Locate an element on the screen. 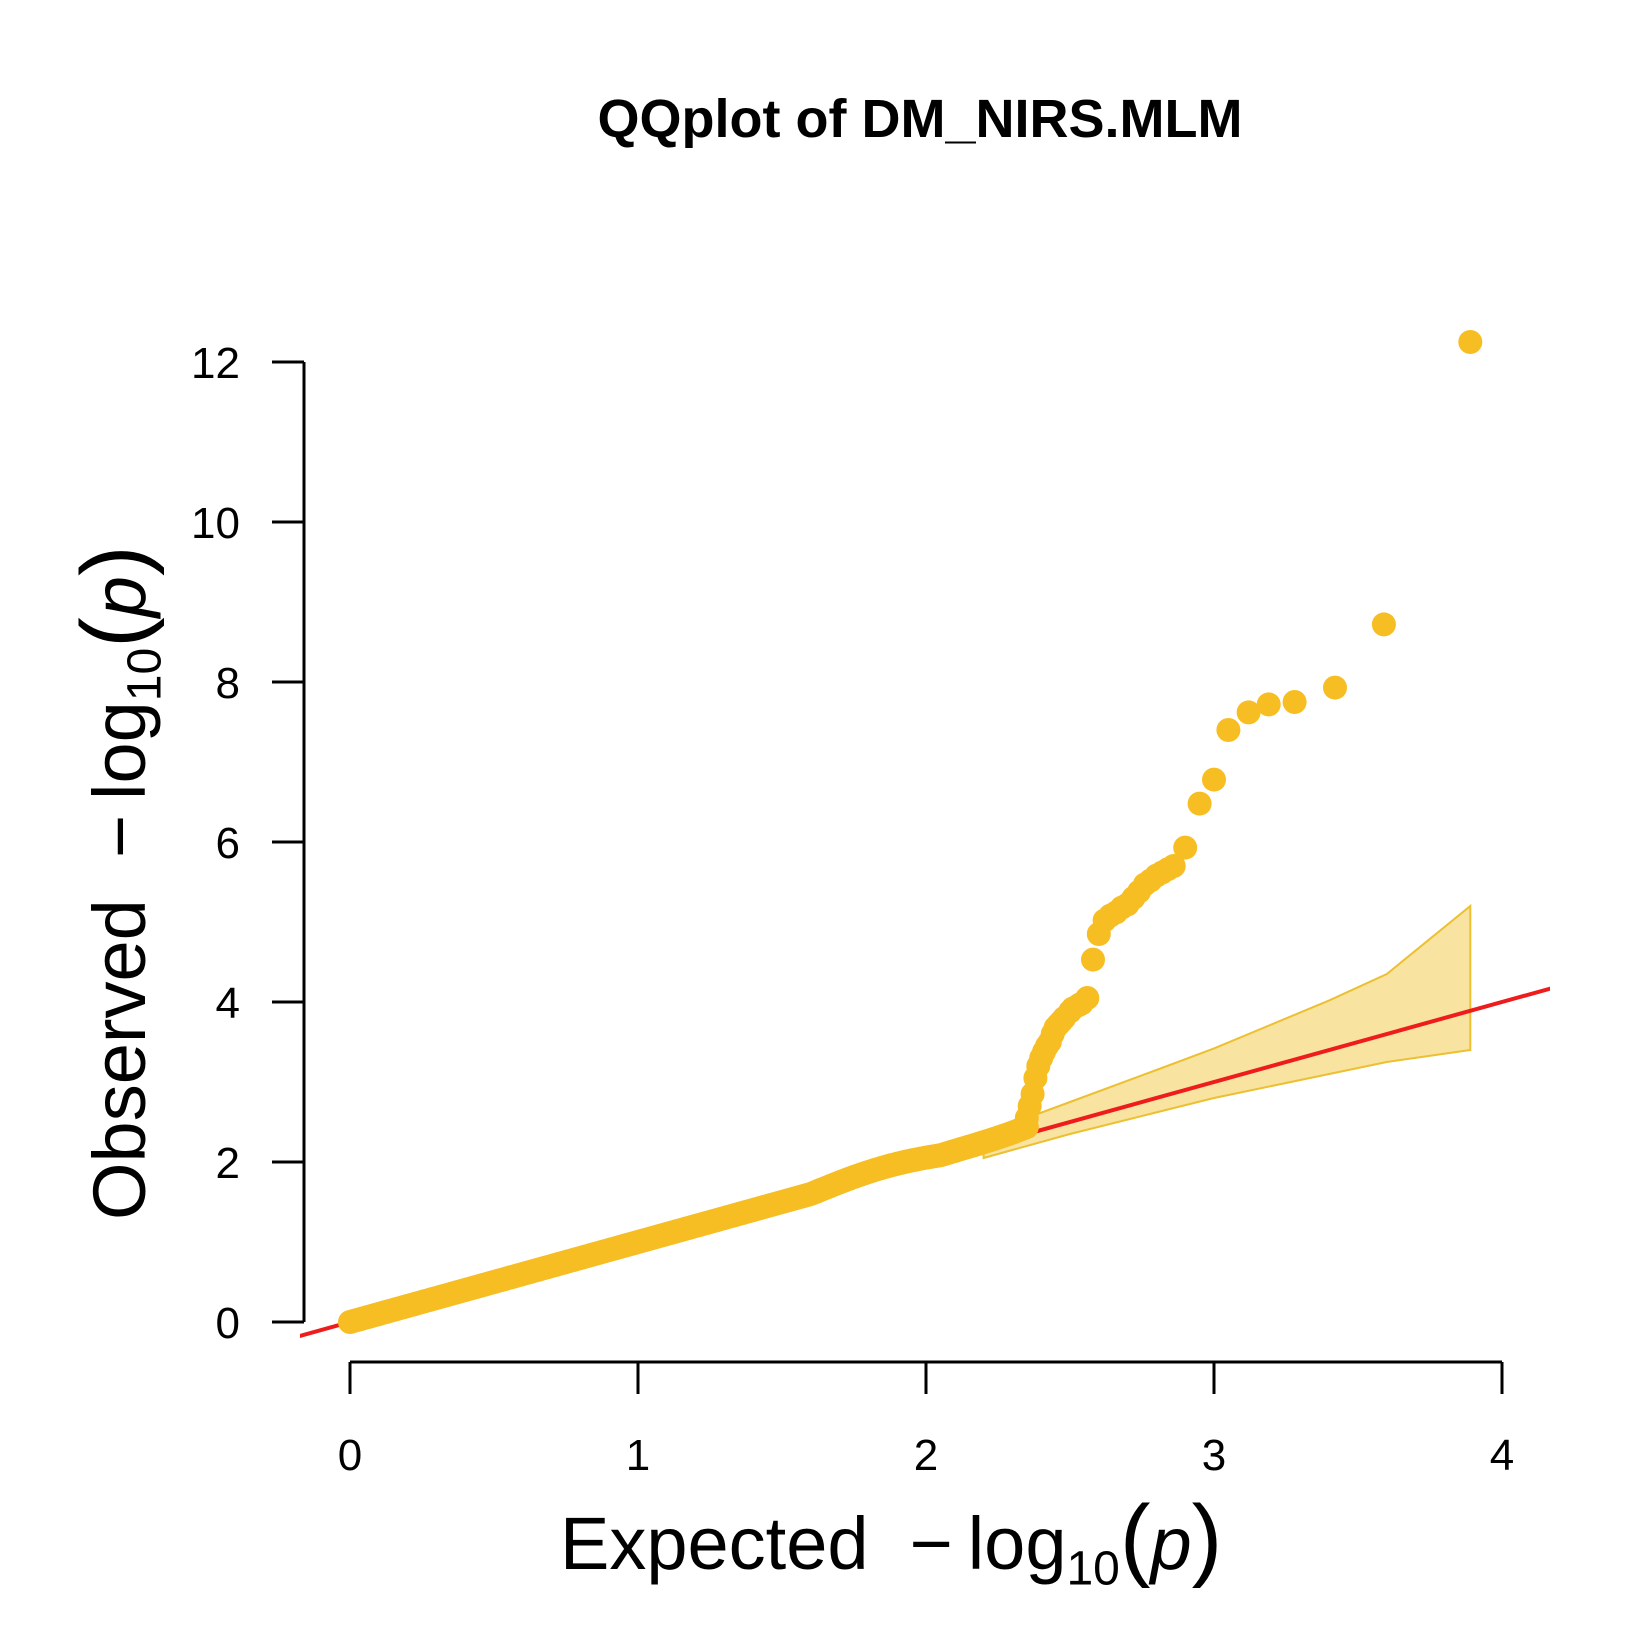  y-tick-label: 12 is located at coordinates (215, 363).